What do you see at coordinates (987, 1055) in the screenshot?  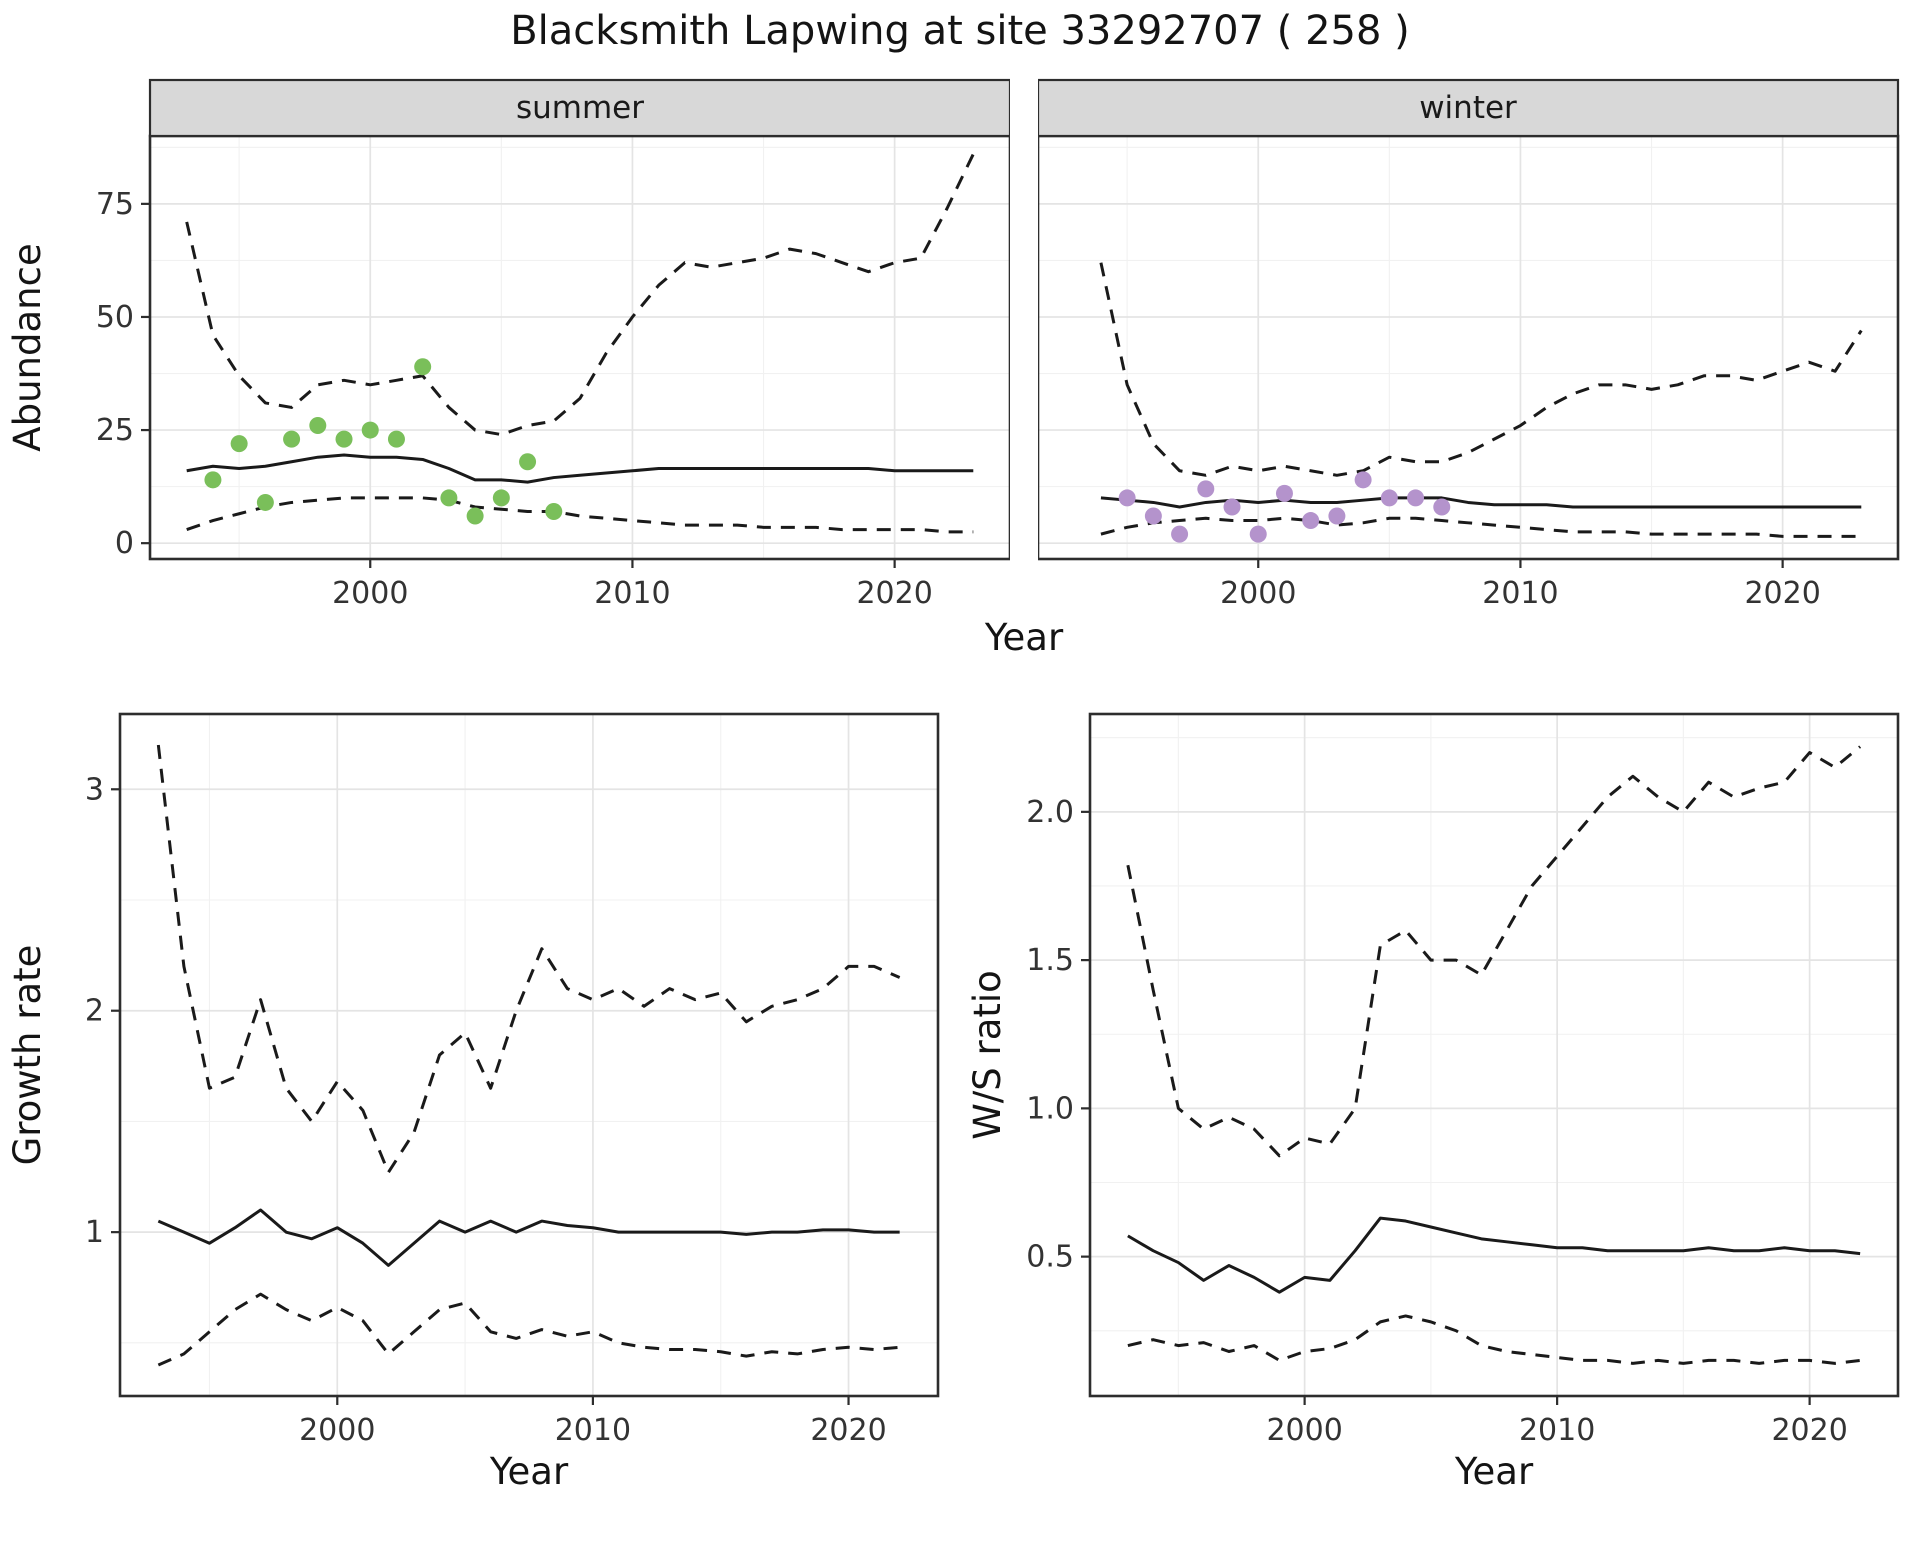 I see `y-axis-title: W/S ratio` at bounding box center [987, 1055].